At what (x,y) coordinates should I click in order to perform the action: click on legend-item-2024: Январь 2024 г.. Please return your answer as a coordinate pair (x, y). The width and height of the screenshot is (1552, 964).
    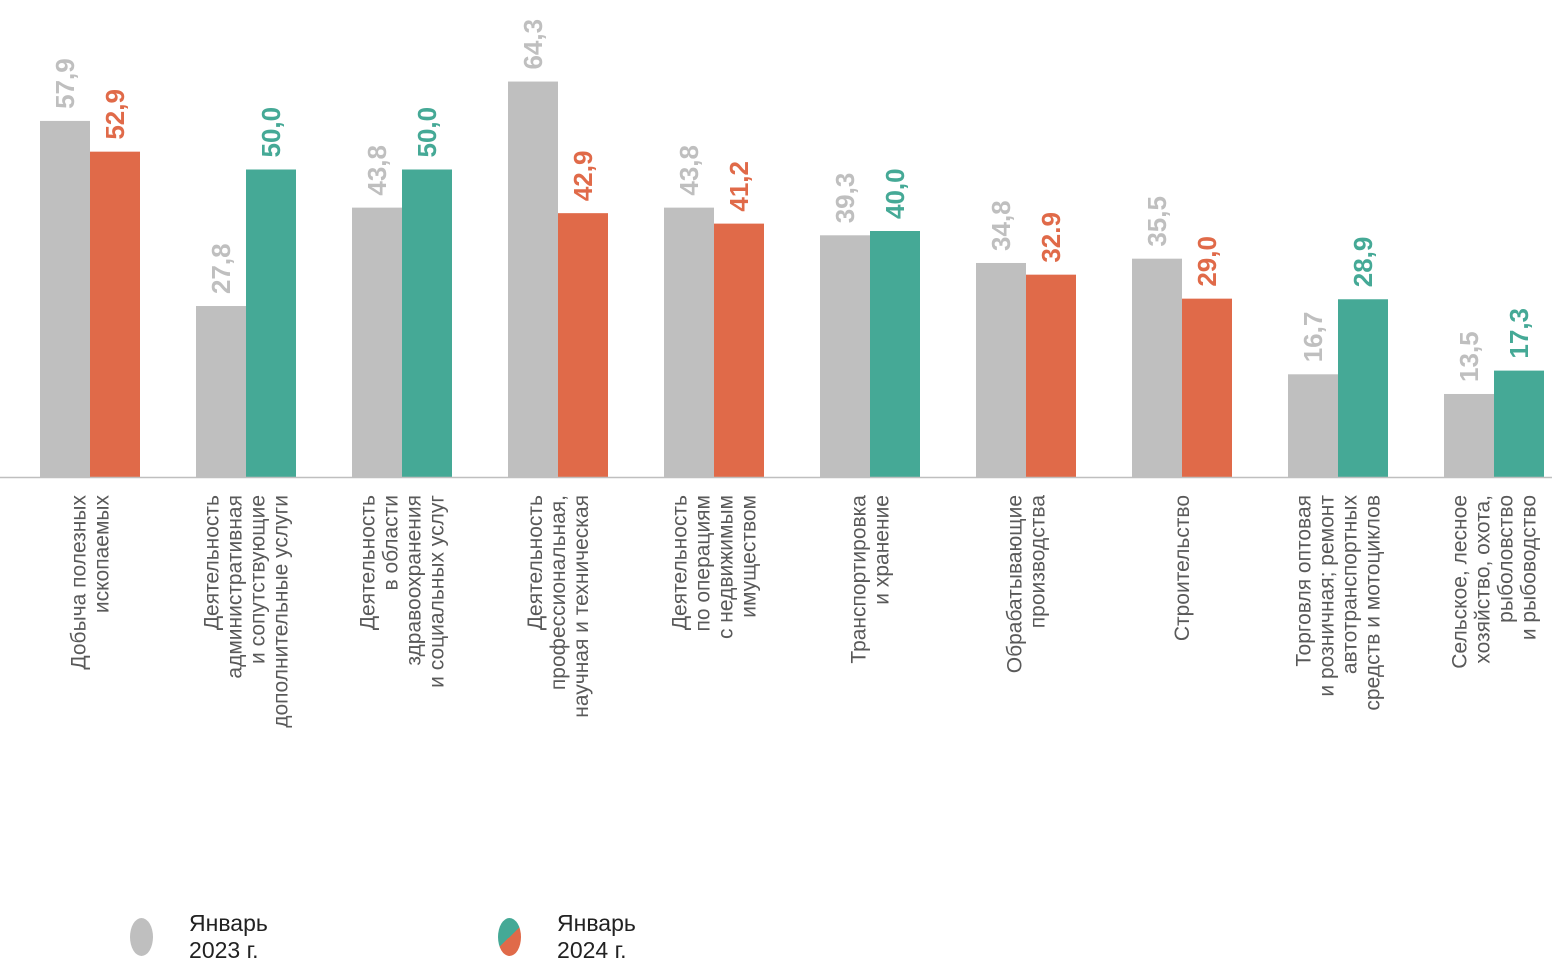
    Looking at the image, I should click on (574, 937).